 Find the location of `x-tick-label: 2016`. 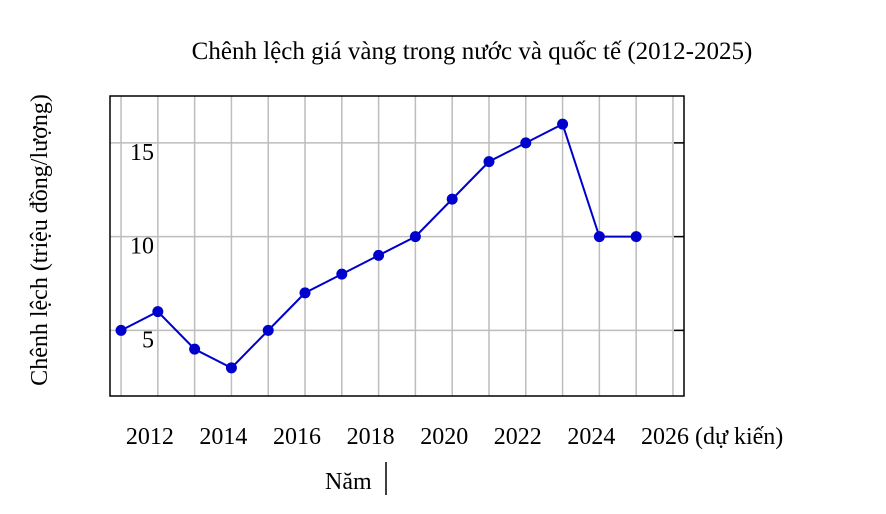

x-tick-label: 2016 is located at coordinates (297, 437).